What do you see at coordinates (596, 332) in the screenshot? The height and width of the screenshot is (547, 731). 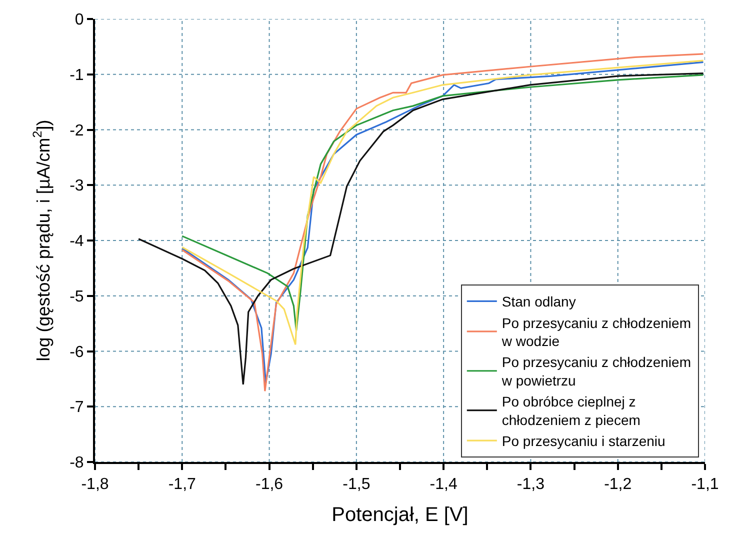 I see `legend-label: Po przesycaniu z chłodzeniem w wodzie` at bounding box center [596, 332].